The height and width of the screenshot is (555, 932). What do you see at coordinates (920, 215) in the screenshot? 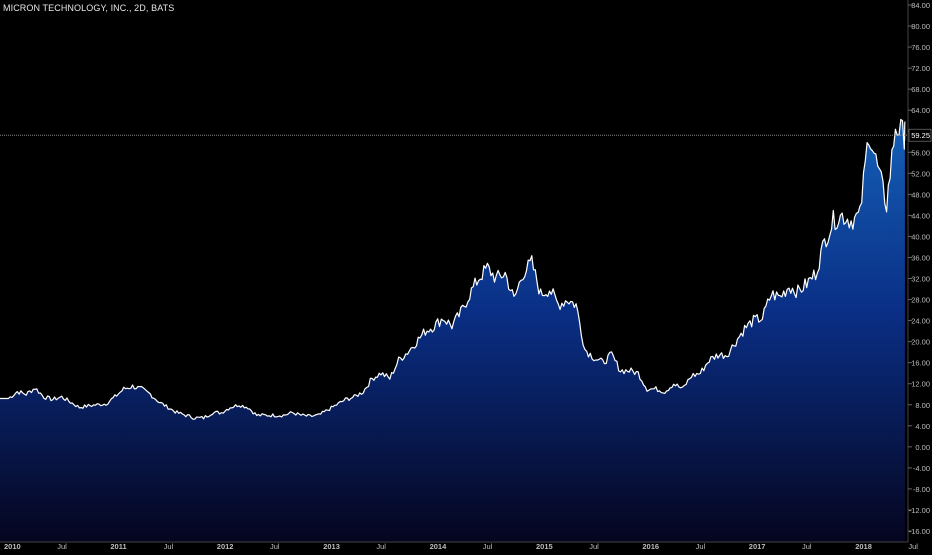
I see `y-tick-label: 44.00` at bounding box center [920, 215].